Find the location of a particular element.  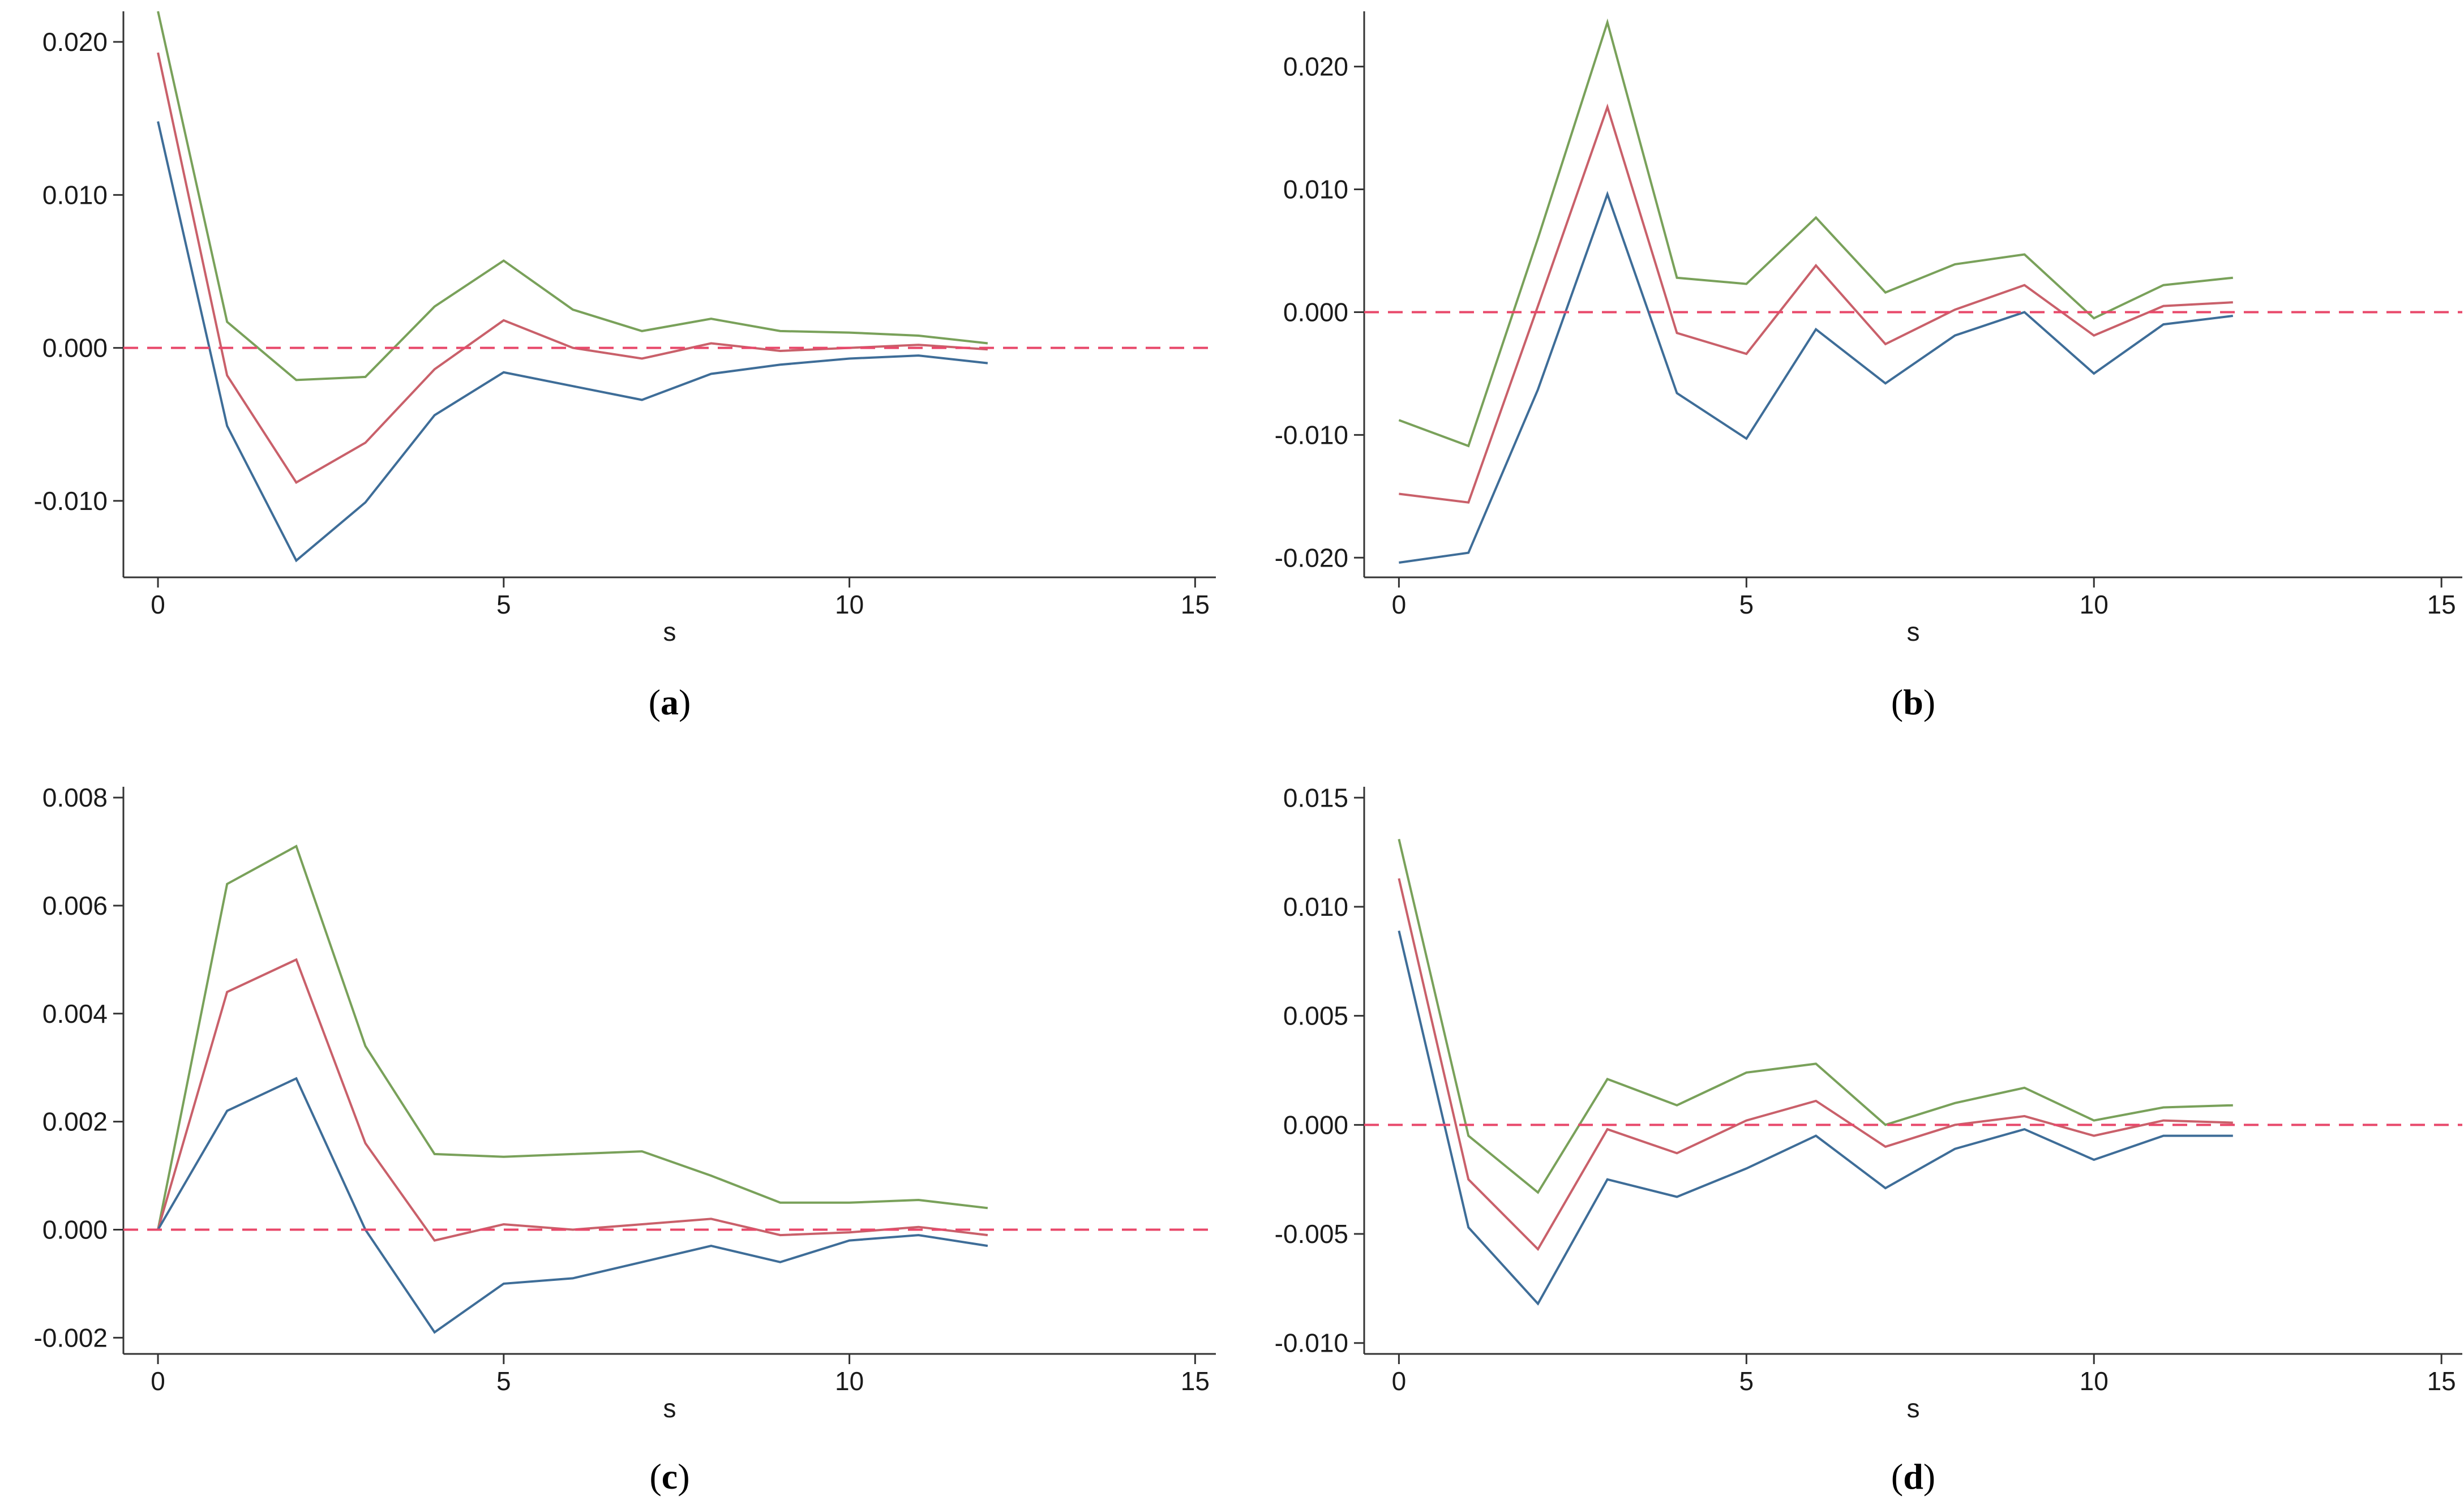

y-tick-label: 0.005 is located at coordinates (1316, 1016).